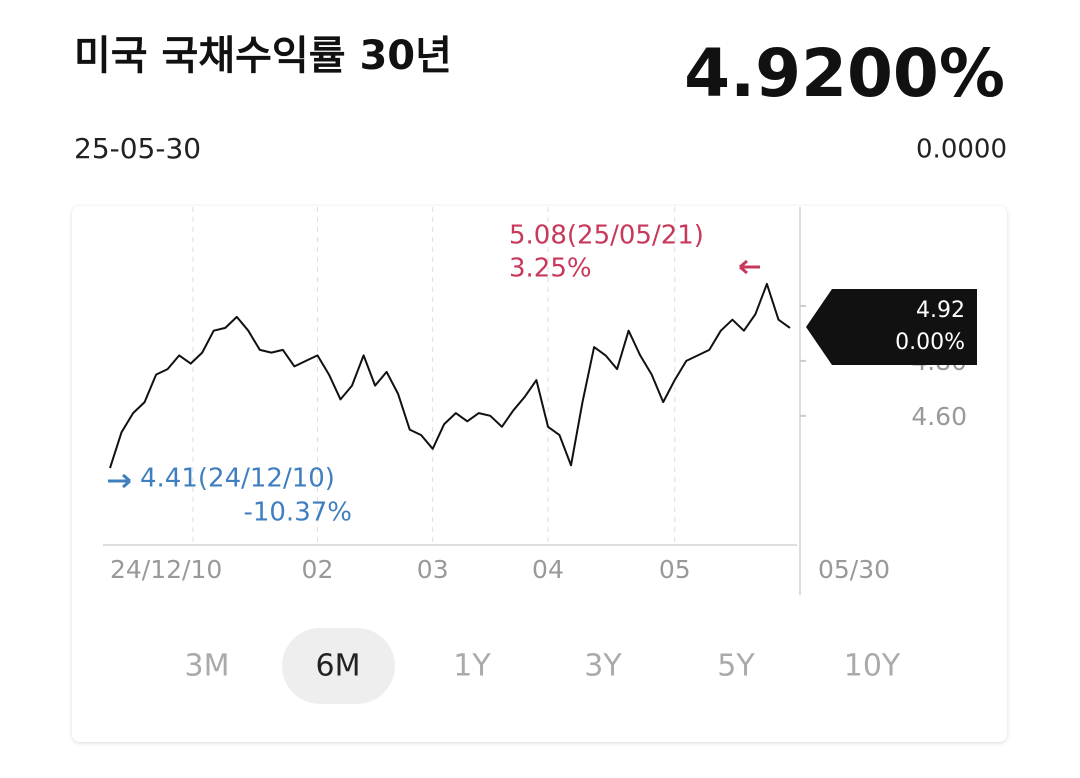 This screenshot has height=778, width=1080. Describe the element at coordinates (891, 327) in the screenshot. I see `last-badge` at that location.